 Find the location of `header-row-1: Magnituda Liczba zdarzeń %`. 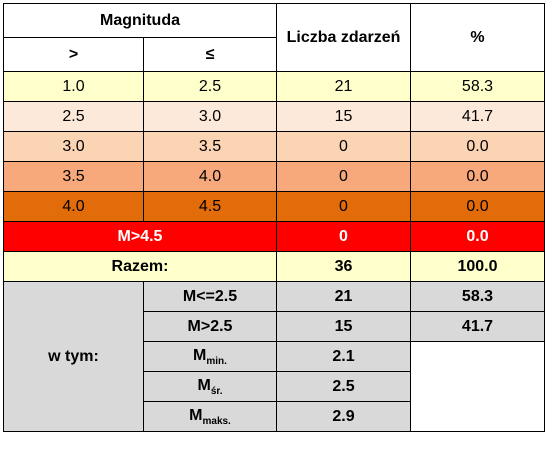

header-row-1: Magnituda Liczba zdarzeń % is located at coordinates (274, 37).